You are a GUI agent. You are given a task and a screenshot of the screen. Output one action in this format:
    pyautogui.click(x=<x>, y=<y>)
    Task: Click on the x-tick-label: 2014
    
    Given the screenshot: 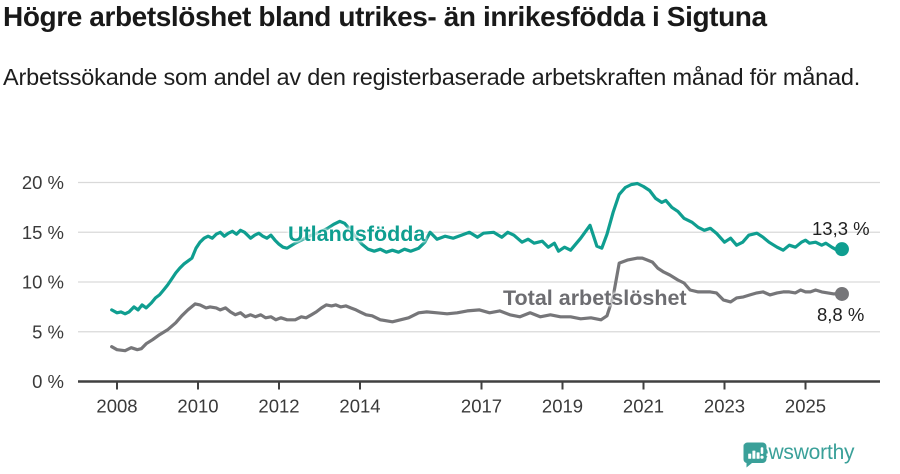 What is the action you would take?
    pyautogui.click(x=359, y=406)
    